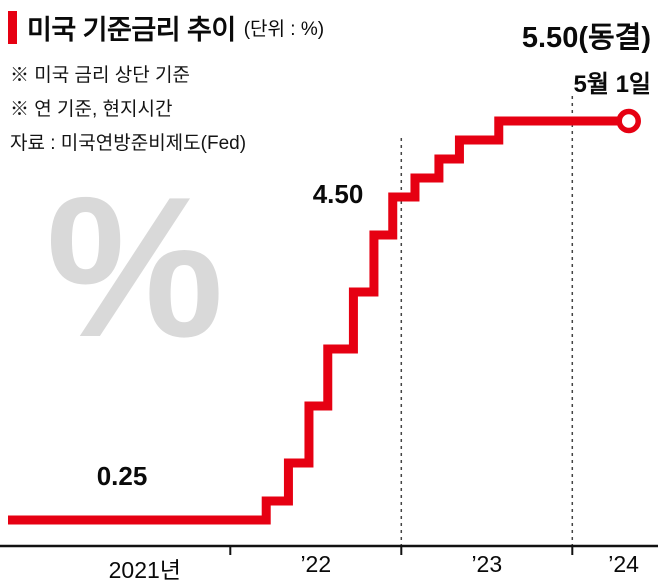 The width and height of the screenshot is (658, 588). I want to click on x-axis-label-2023: ’23, so click(487, 564).